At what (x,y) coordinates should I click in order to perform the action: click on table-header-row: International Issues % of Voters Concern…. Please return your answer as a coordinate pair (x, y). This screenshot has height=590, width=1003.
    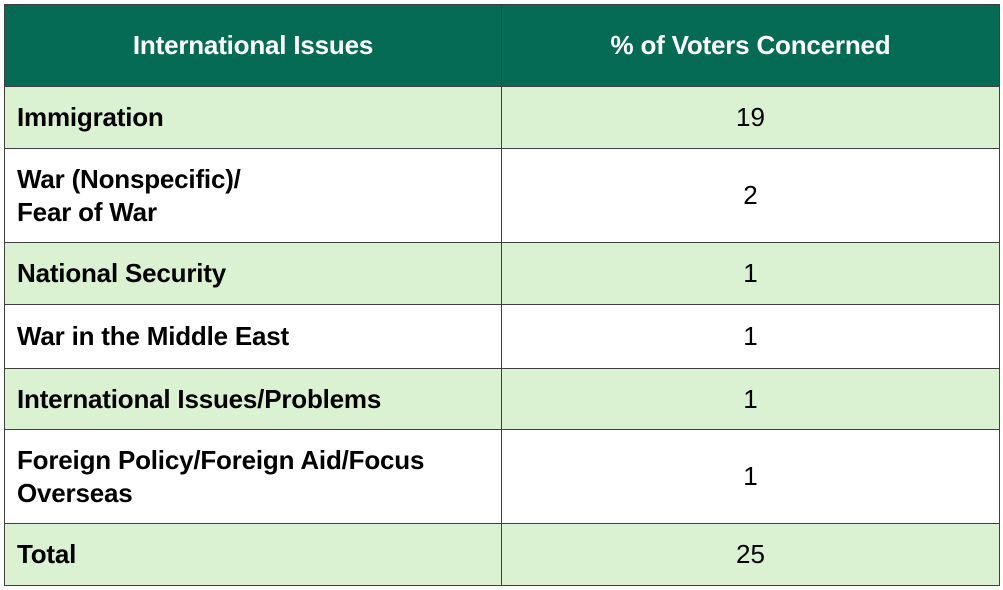
    Looking at the image, I should click on (502, 45).